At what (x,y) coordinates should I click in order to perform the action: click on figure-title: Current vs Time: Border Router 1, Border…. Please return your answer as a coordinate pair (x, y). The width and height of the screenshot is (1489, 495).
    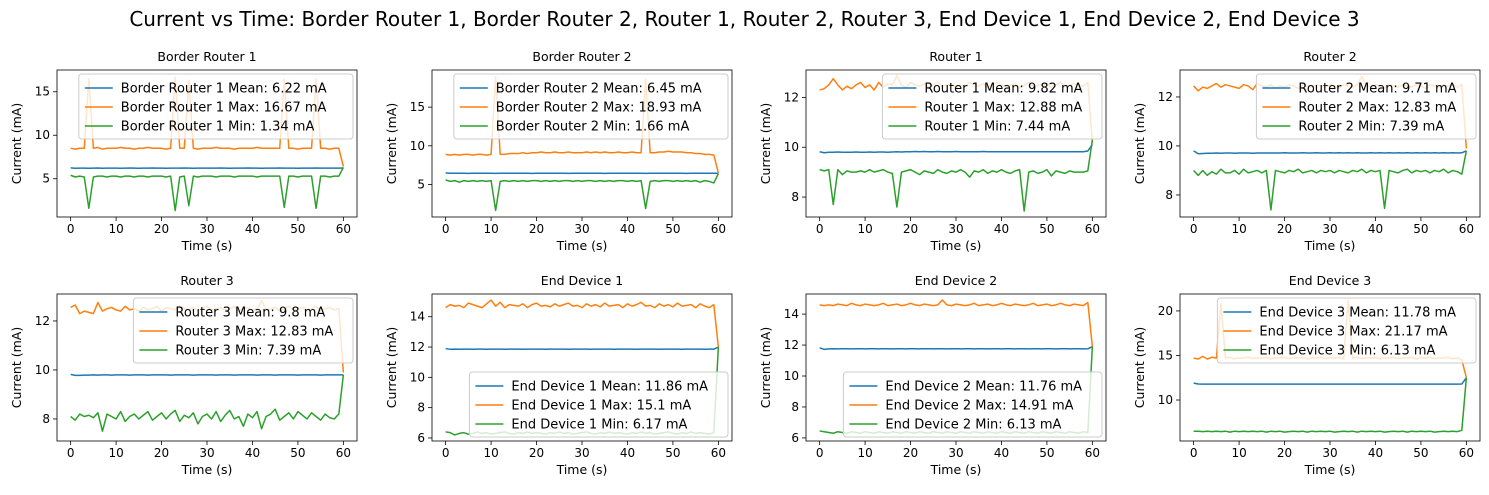
    Looking at the image, I should click on (744, 19).